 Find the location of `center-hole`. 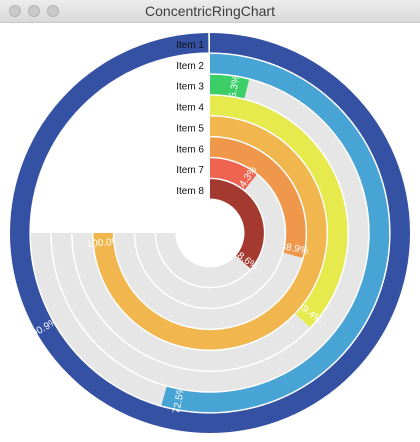

center-hole is located at coordinates (210, 233).